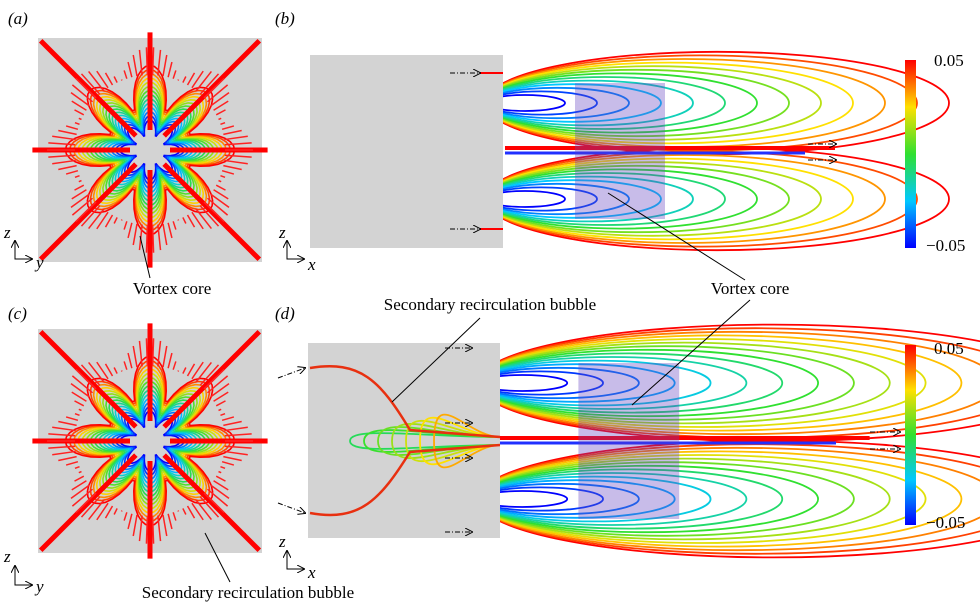  I want to click on axis-label: x, so click(311, 572).